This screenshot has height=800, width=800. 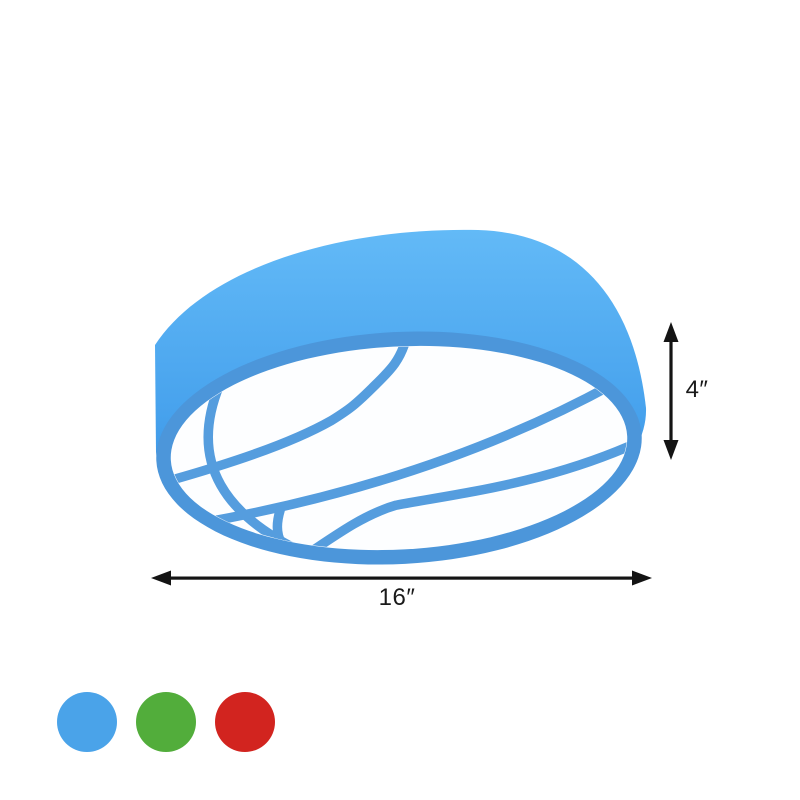 What do you see at coordinates (671, 391) in the screenshot?
I see `height-dimension-arrow` at bounding box center [671, 391].